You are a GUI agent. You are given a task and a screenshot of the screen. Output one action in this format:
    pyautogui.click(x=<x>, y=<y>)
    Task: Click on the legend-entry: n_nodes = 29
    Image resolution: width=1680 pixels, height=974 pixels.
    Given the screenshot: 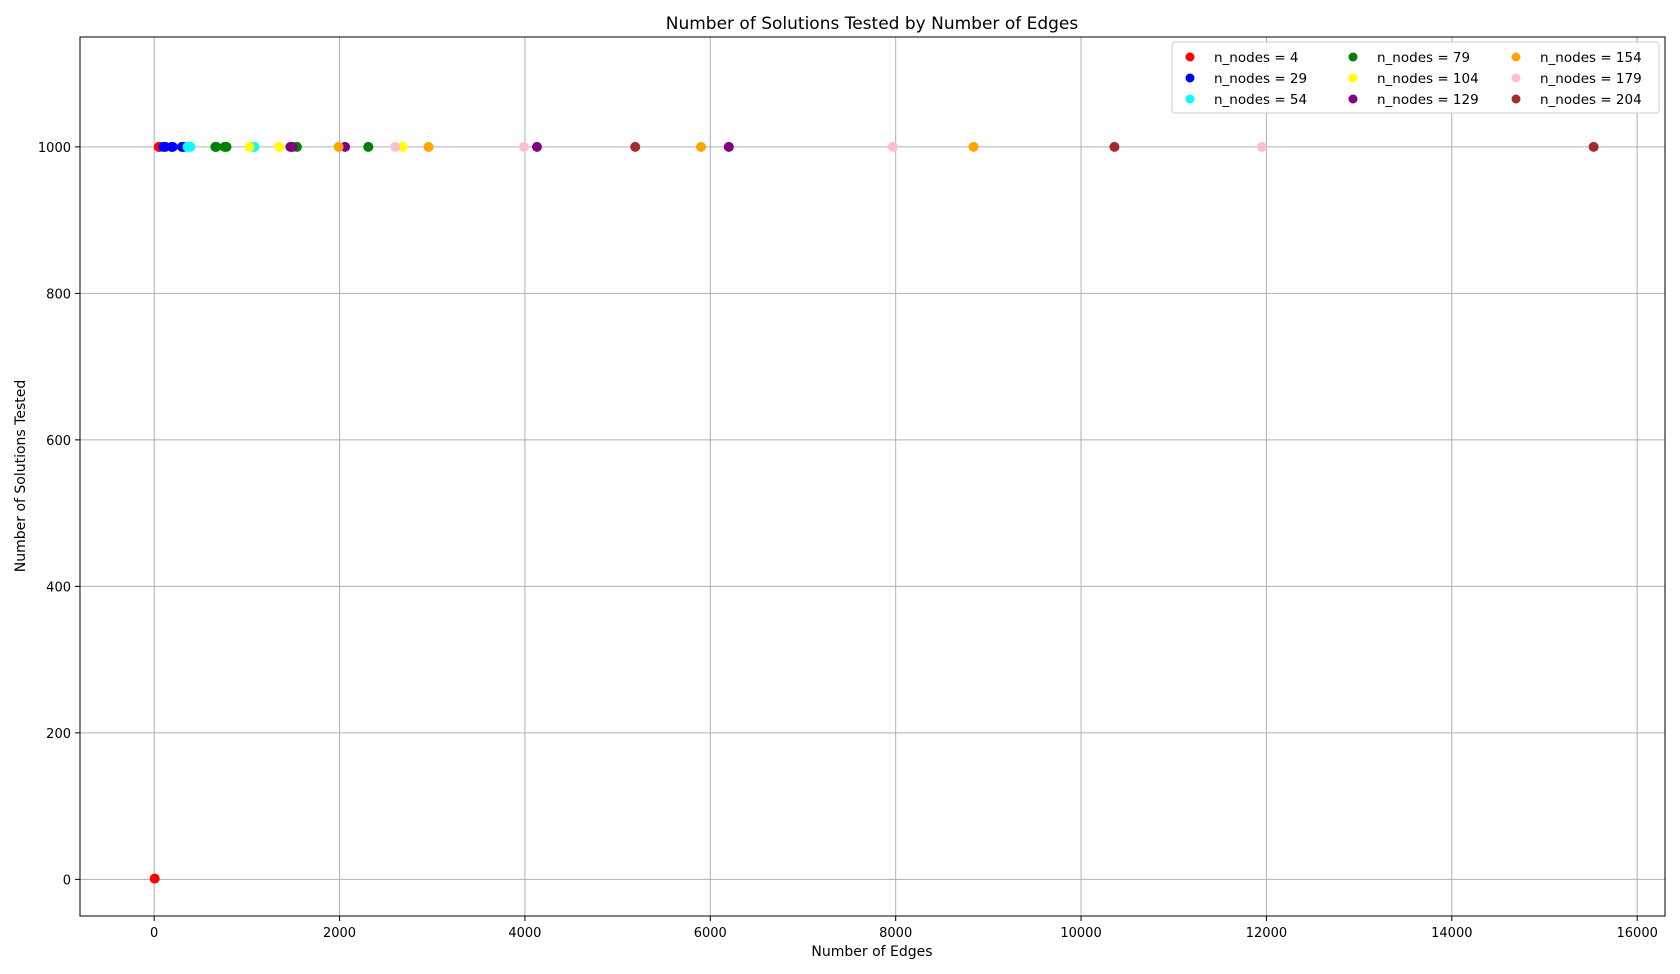 What is the action you would take?
    pyautogui.click(x=1246, y=79)
    